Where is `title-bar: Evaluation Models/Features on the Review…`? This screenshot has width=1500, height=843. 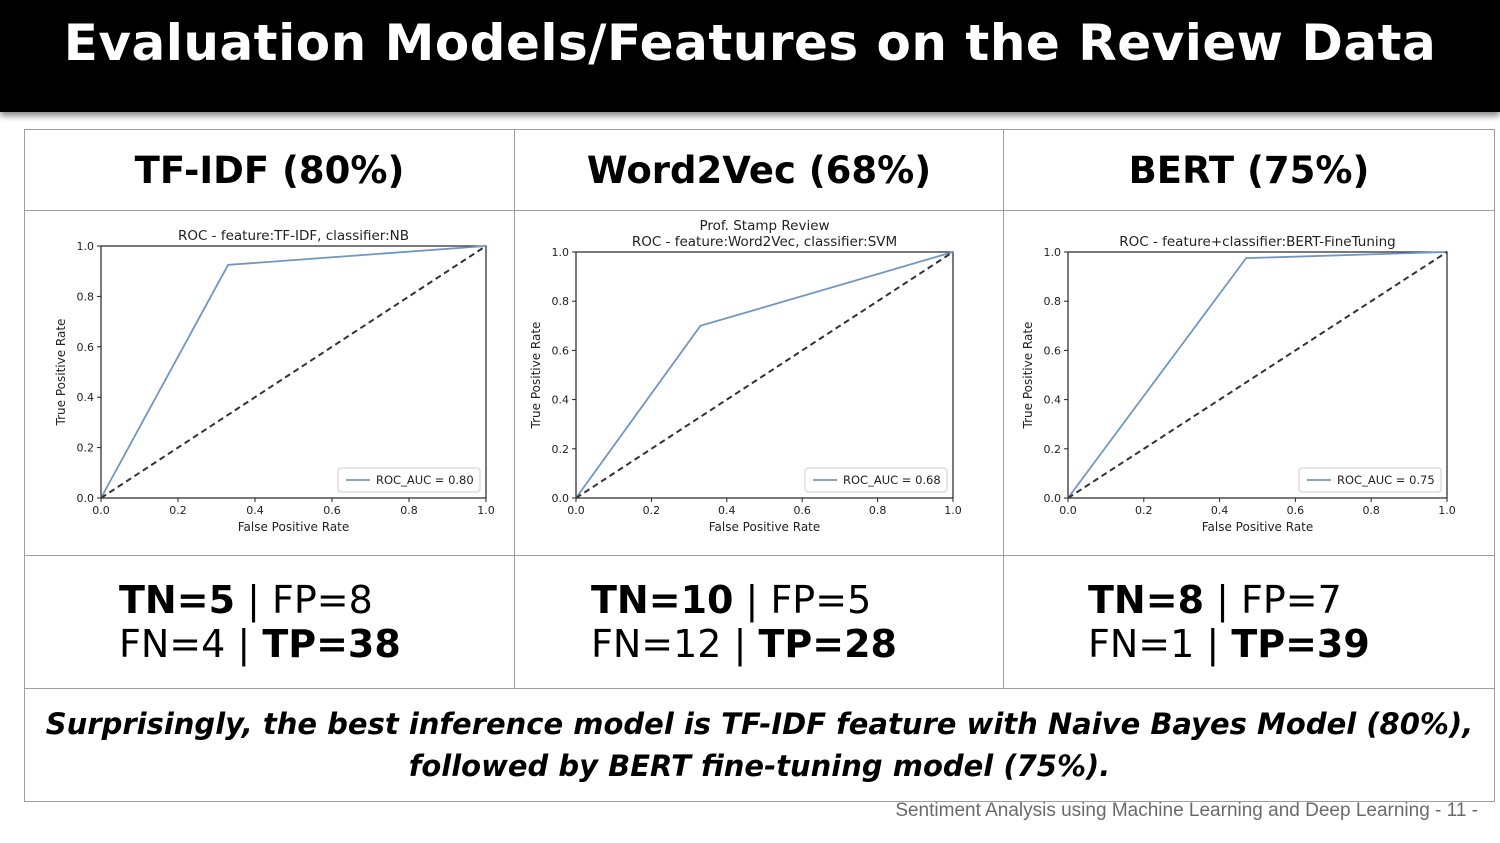
title-bar: Evaluation Models/Features on the Review… is located at coordinates (750, 56).